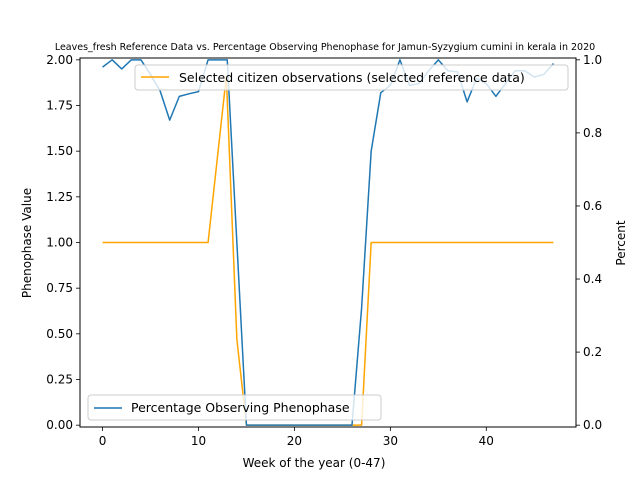  I want to click on y-right-tick-label: 0.0, so click(592, 425).